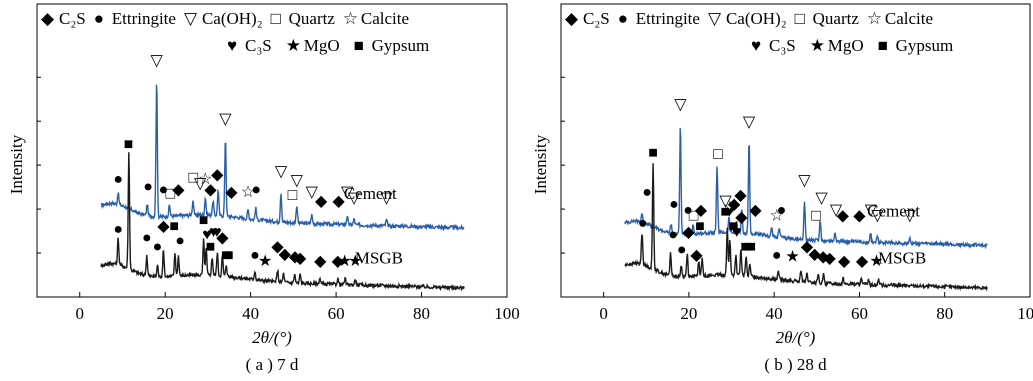 This screenshot has width=1033, height=381. What do you see at coordinates (359, 45) in the screenshot?
I see `legend-symbol: ■` at bounding box center [359, 45].